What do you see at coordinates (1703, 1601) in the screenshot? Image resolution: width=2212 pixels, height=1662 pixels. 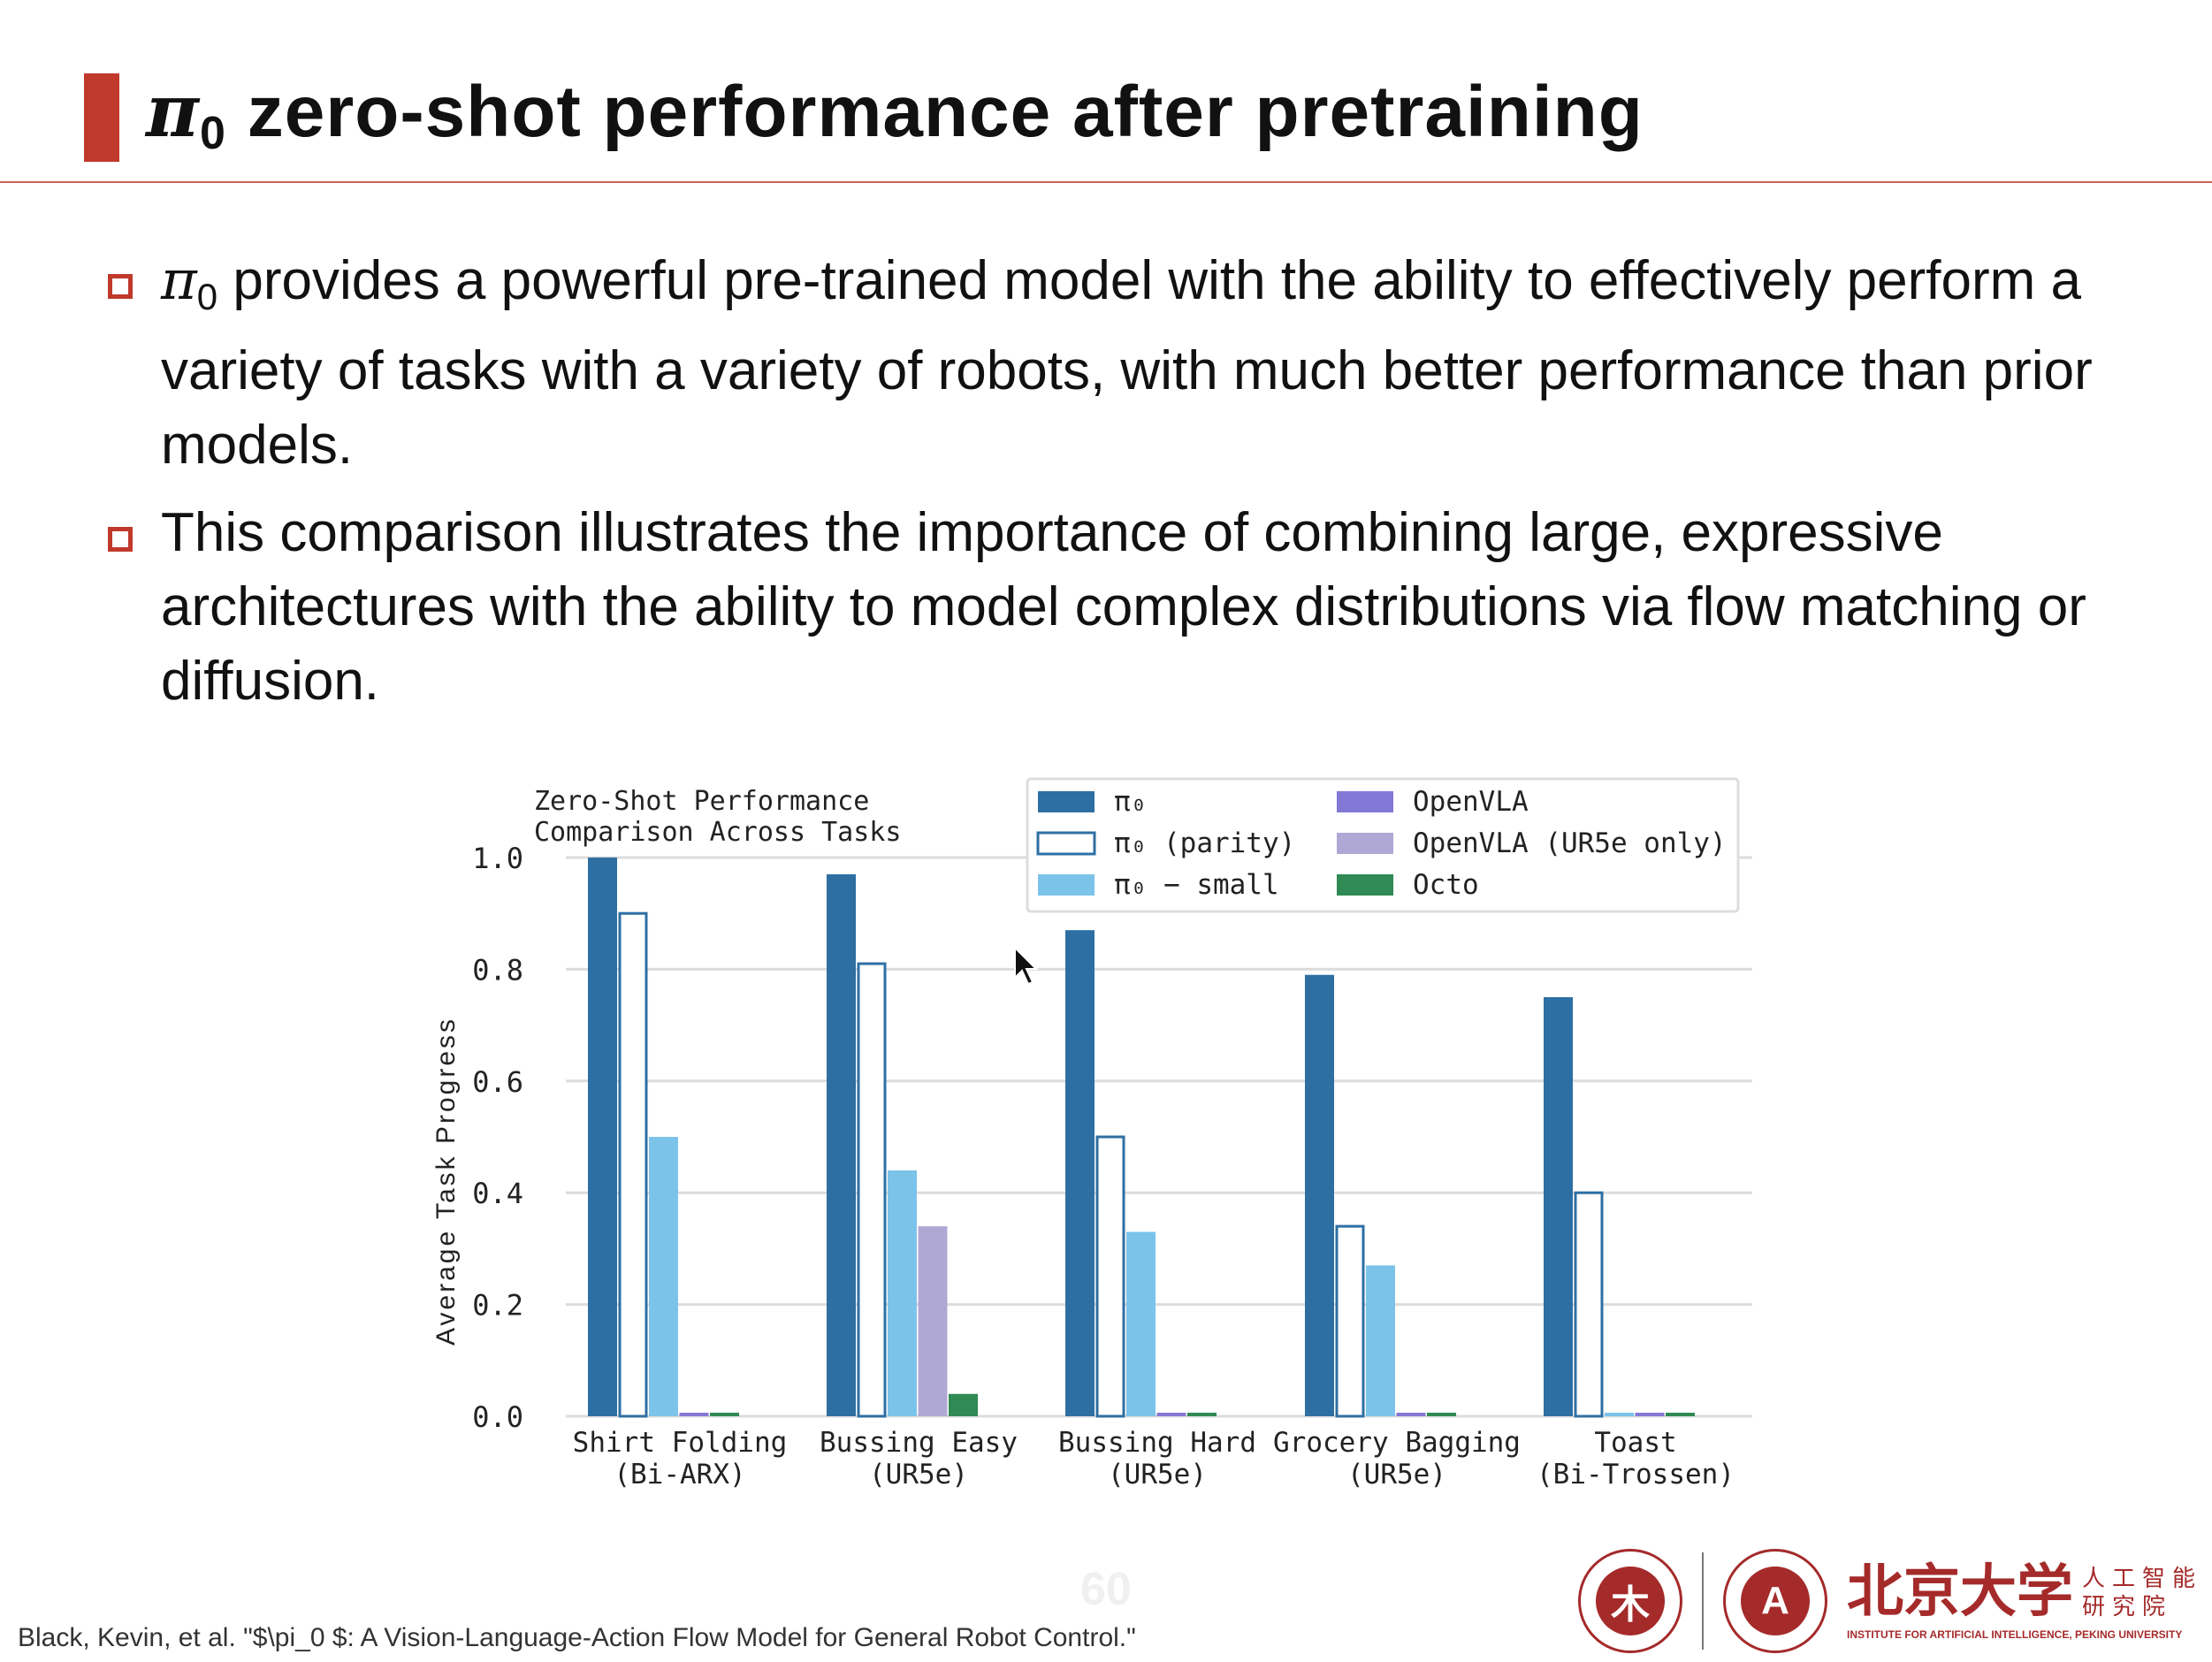 I see `logo-divider` at bounding box center [1703, 1601].